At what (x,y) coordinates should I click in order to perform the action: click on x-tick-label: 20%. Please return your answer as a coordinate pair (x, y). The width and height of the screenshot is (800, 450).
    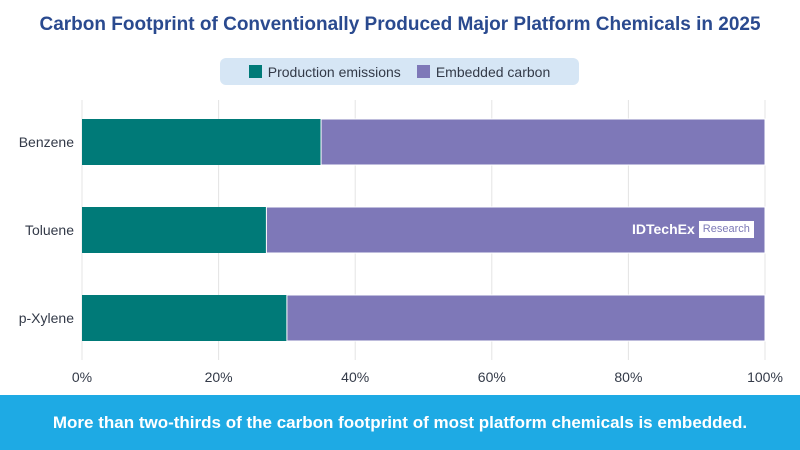
    Looking at the image, I should click on (219, 377).